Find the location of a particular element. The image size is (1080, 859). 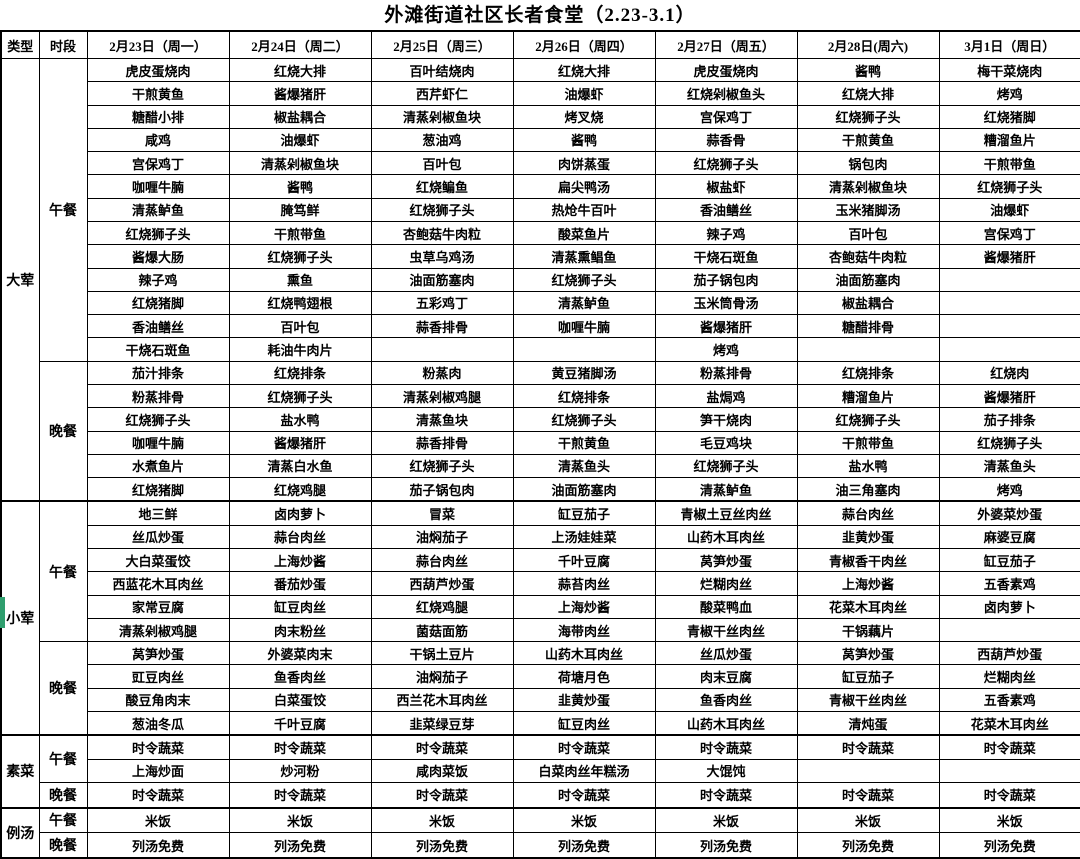

menu-cell: 清蒸剁椒鱼块 is located at coordinates (442, 116).